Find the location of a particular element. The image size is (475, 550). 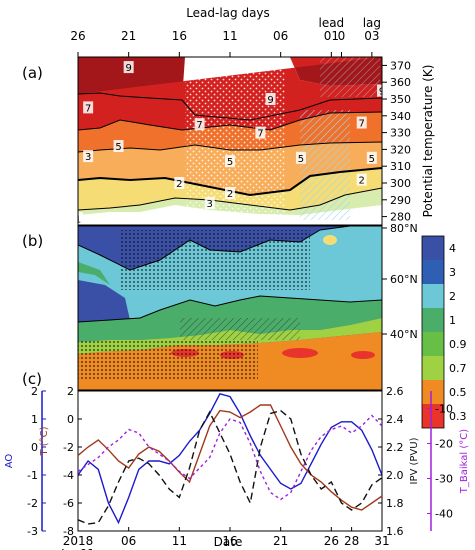

colorbar-label: 0.3 is located at coordinates (458, 416).